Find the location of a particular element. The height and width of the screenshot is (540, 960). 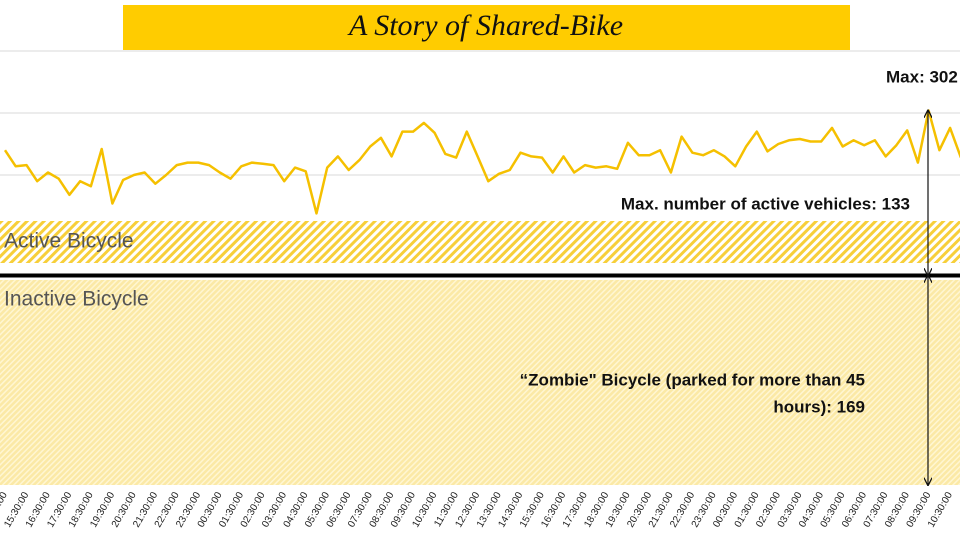

title-box is located at coordinates (486, 27).